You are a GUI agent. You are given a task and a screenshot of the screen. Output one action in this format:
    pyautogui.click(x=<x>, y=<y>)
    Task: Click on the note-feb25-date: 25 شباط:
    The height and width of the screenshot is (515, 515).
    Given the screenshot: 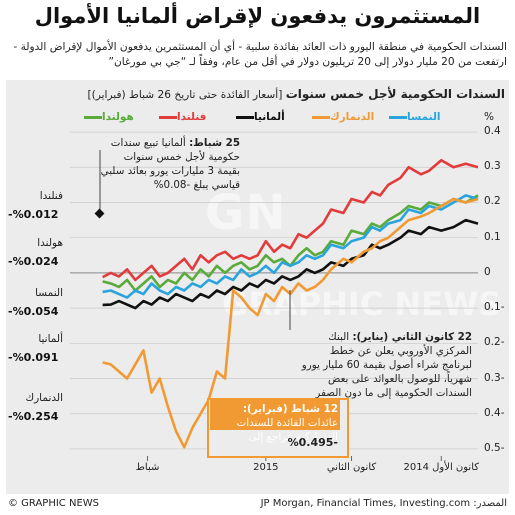 What is the action you would take?
    pyautogui.click(x=214, y=143)
    